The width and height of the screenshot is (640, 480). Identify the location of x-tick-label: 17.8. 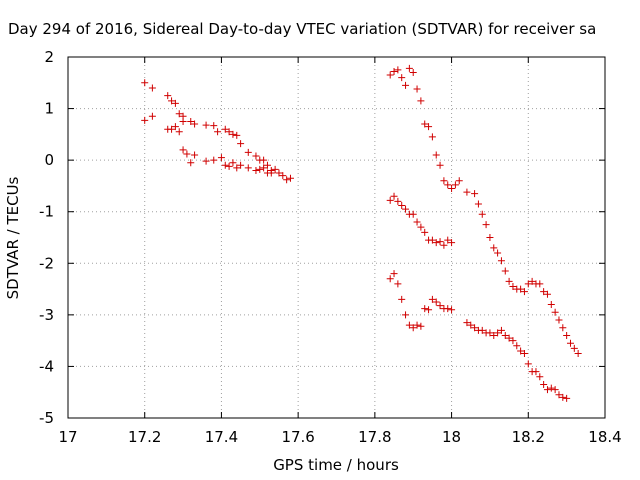
(374, 437).